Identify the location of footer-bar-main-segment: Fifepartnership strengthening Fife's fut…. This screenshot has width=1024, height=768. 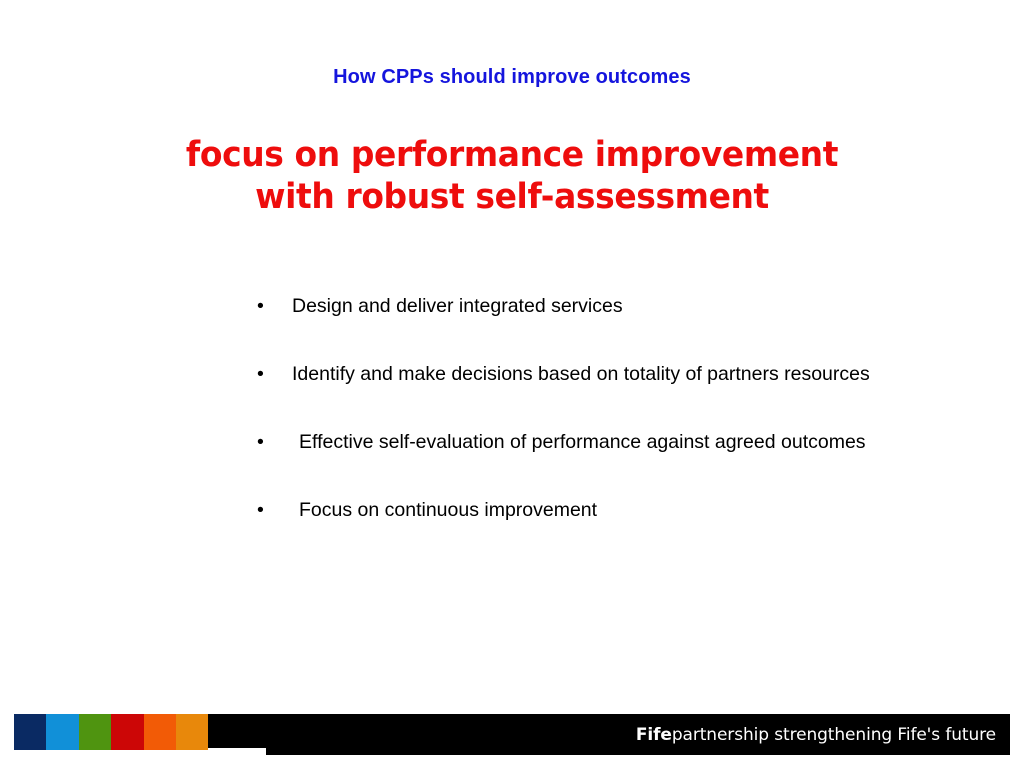
(638, 734).